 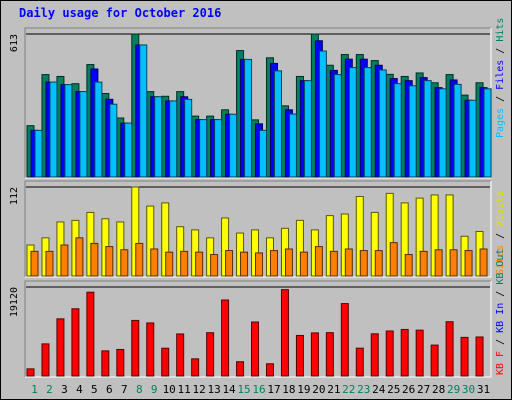 What do you see at coordinates (438, 389) in the screenshot?
I see `x-tick-label-28: 28` at bounding box center [438, 389].